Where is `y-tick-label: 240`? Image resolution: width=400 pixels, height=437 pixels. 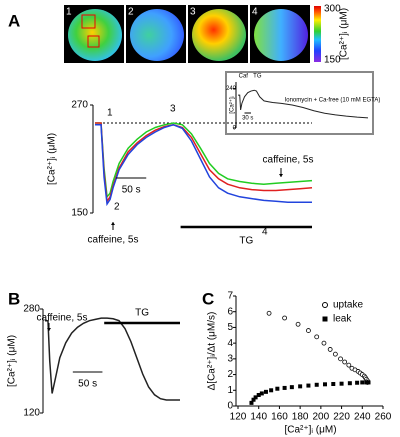 y-tick-label: 240 is located at coordinates (231, 89).